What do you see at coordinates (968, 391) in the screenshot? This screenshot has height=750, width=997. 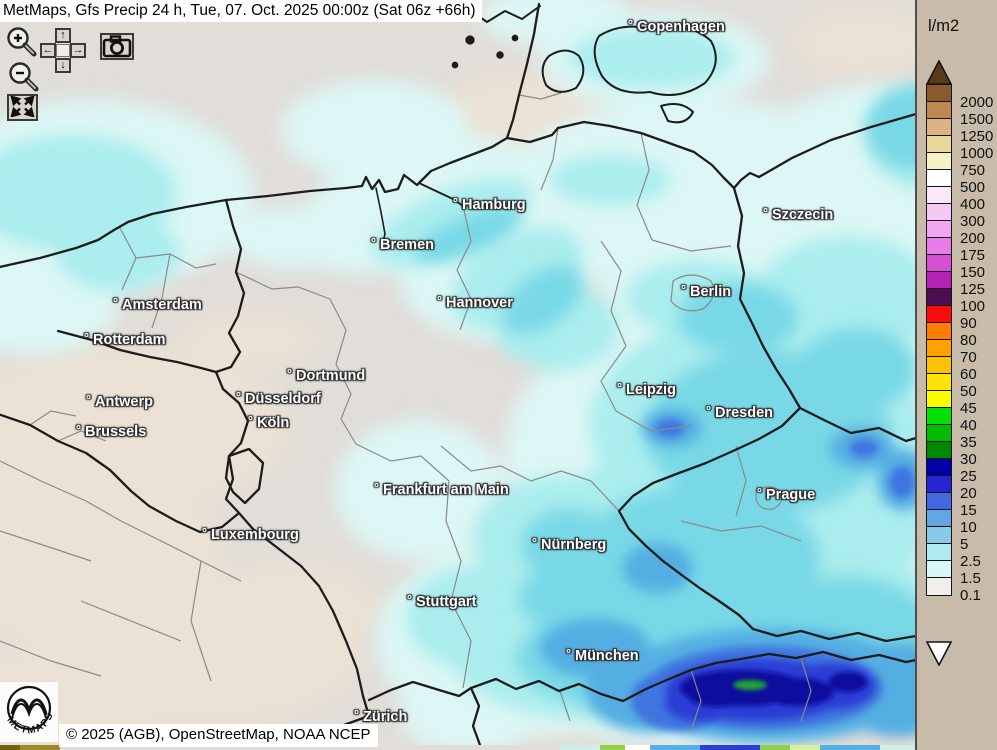 I see `legend-tick-label: 50` at bounding box center [968, 391].